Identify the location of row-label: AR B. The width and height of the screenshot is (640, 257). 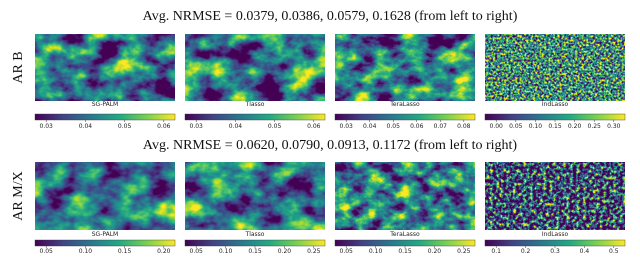
(18, 67).